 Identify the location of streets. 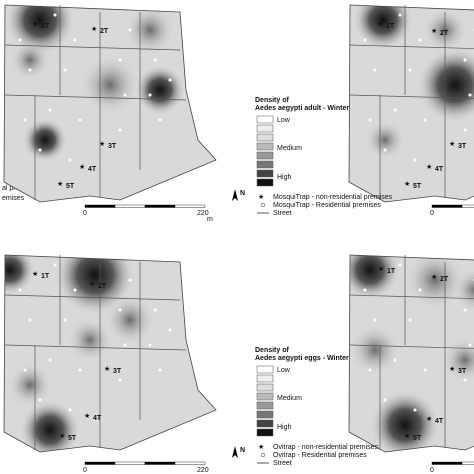
(411, 102).